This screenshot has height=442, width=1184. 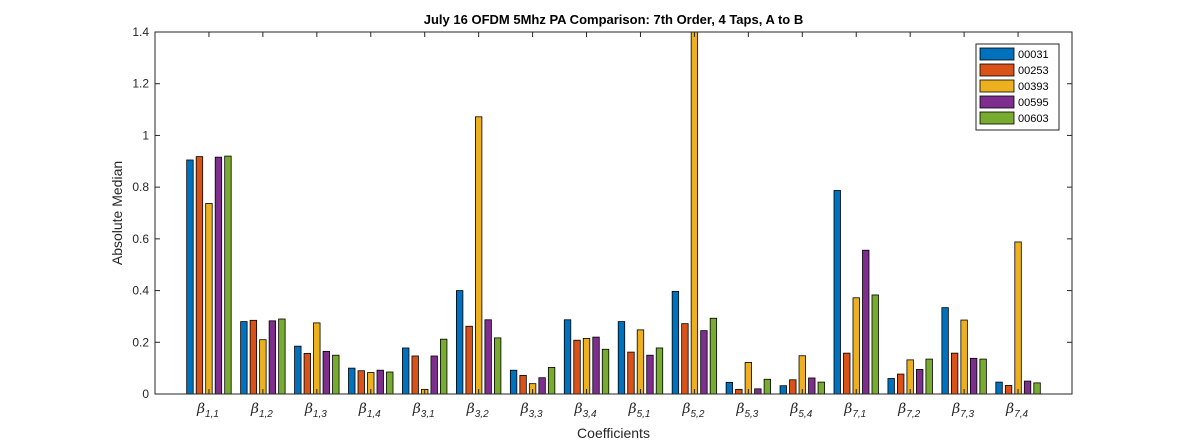 What do you see at coordinates (1033, 87) in the screenshot?
I see `legend-entry: 00393` at bounding box center [1033, 87].